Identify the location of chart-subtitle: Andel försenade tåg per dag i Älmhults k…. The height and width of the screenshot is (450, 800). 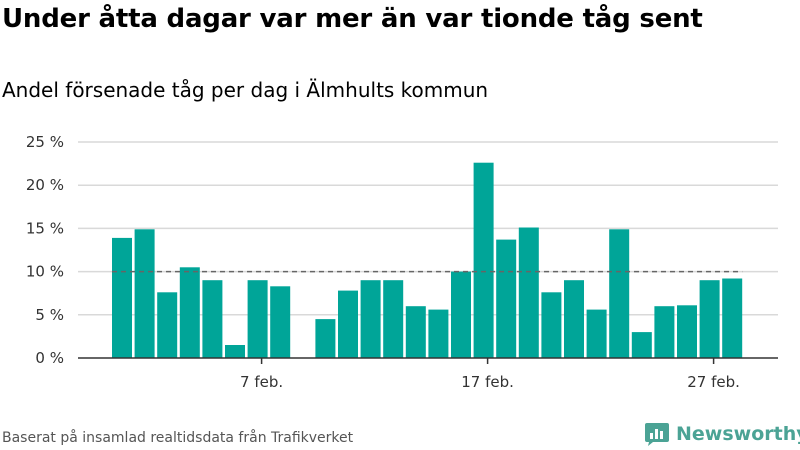
(245, 90).